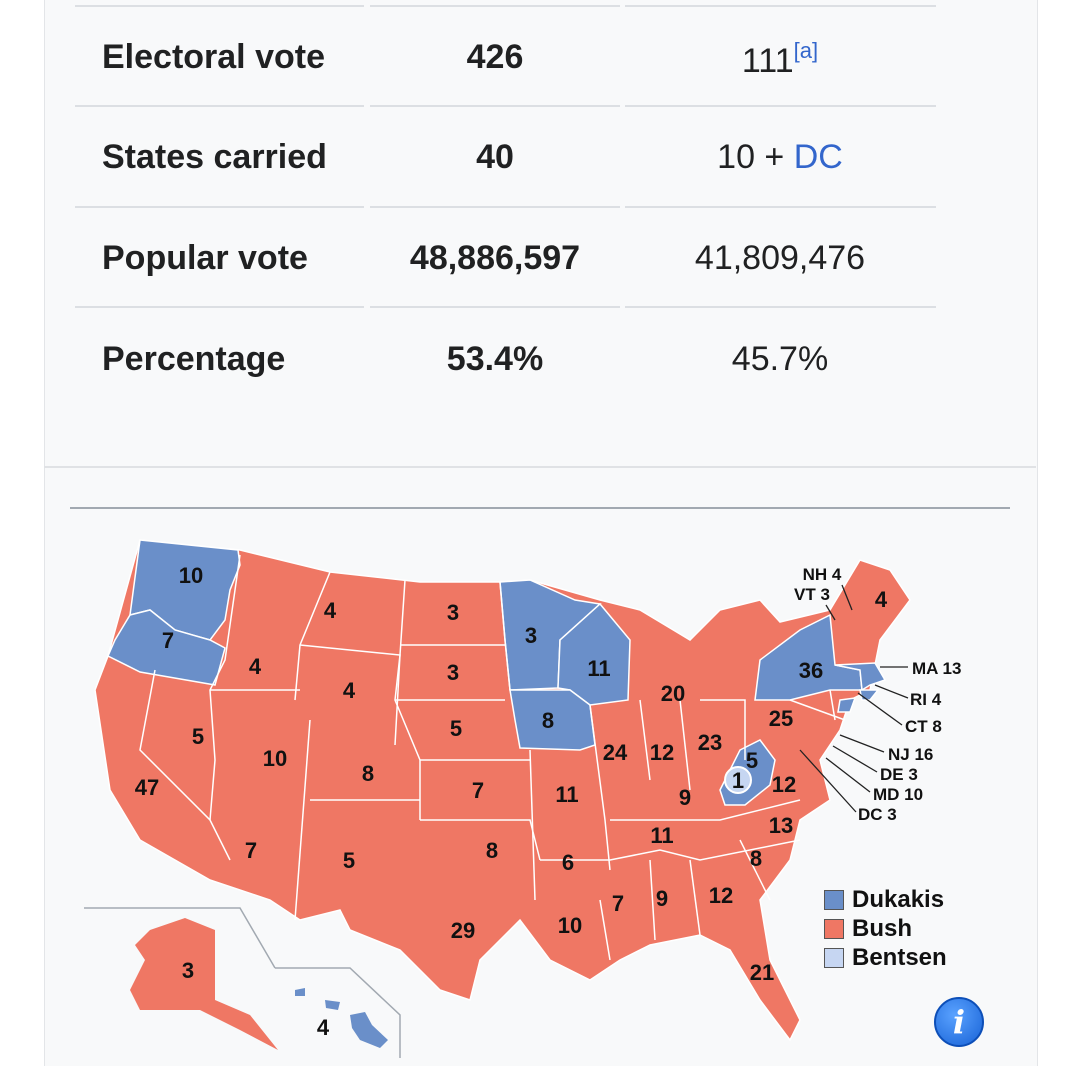 This screenshot has width=1080, height=1066. I want to click on state-ev-label: 24, so click(615, 752).